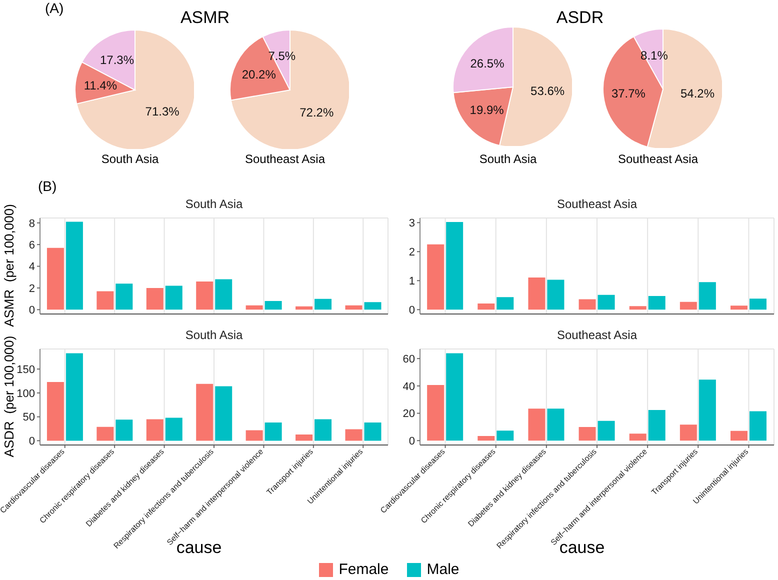  What do you see at coordinates (408, 414) in the screenshot?
I see `y-tick-label: 20` at bounding box center [408, 414].